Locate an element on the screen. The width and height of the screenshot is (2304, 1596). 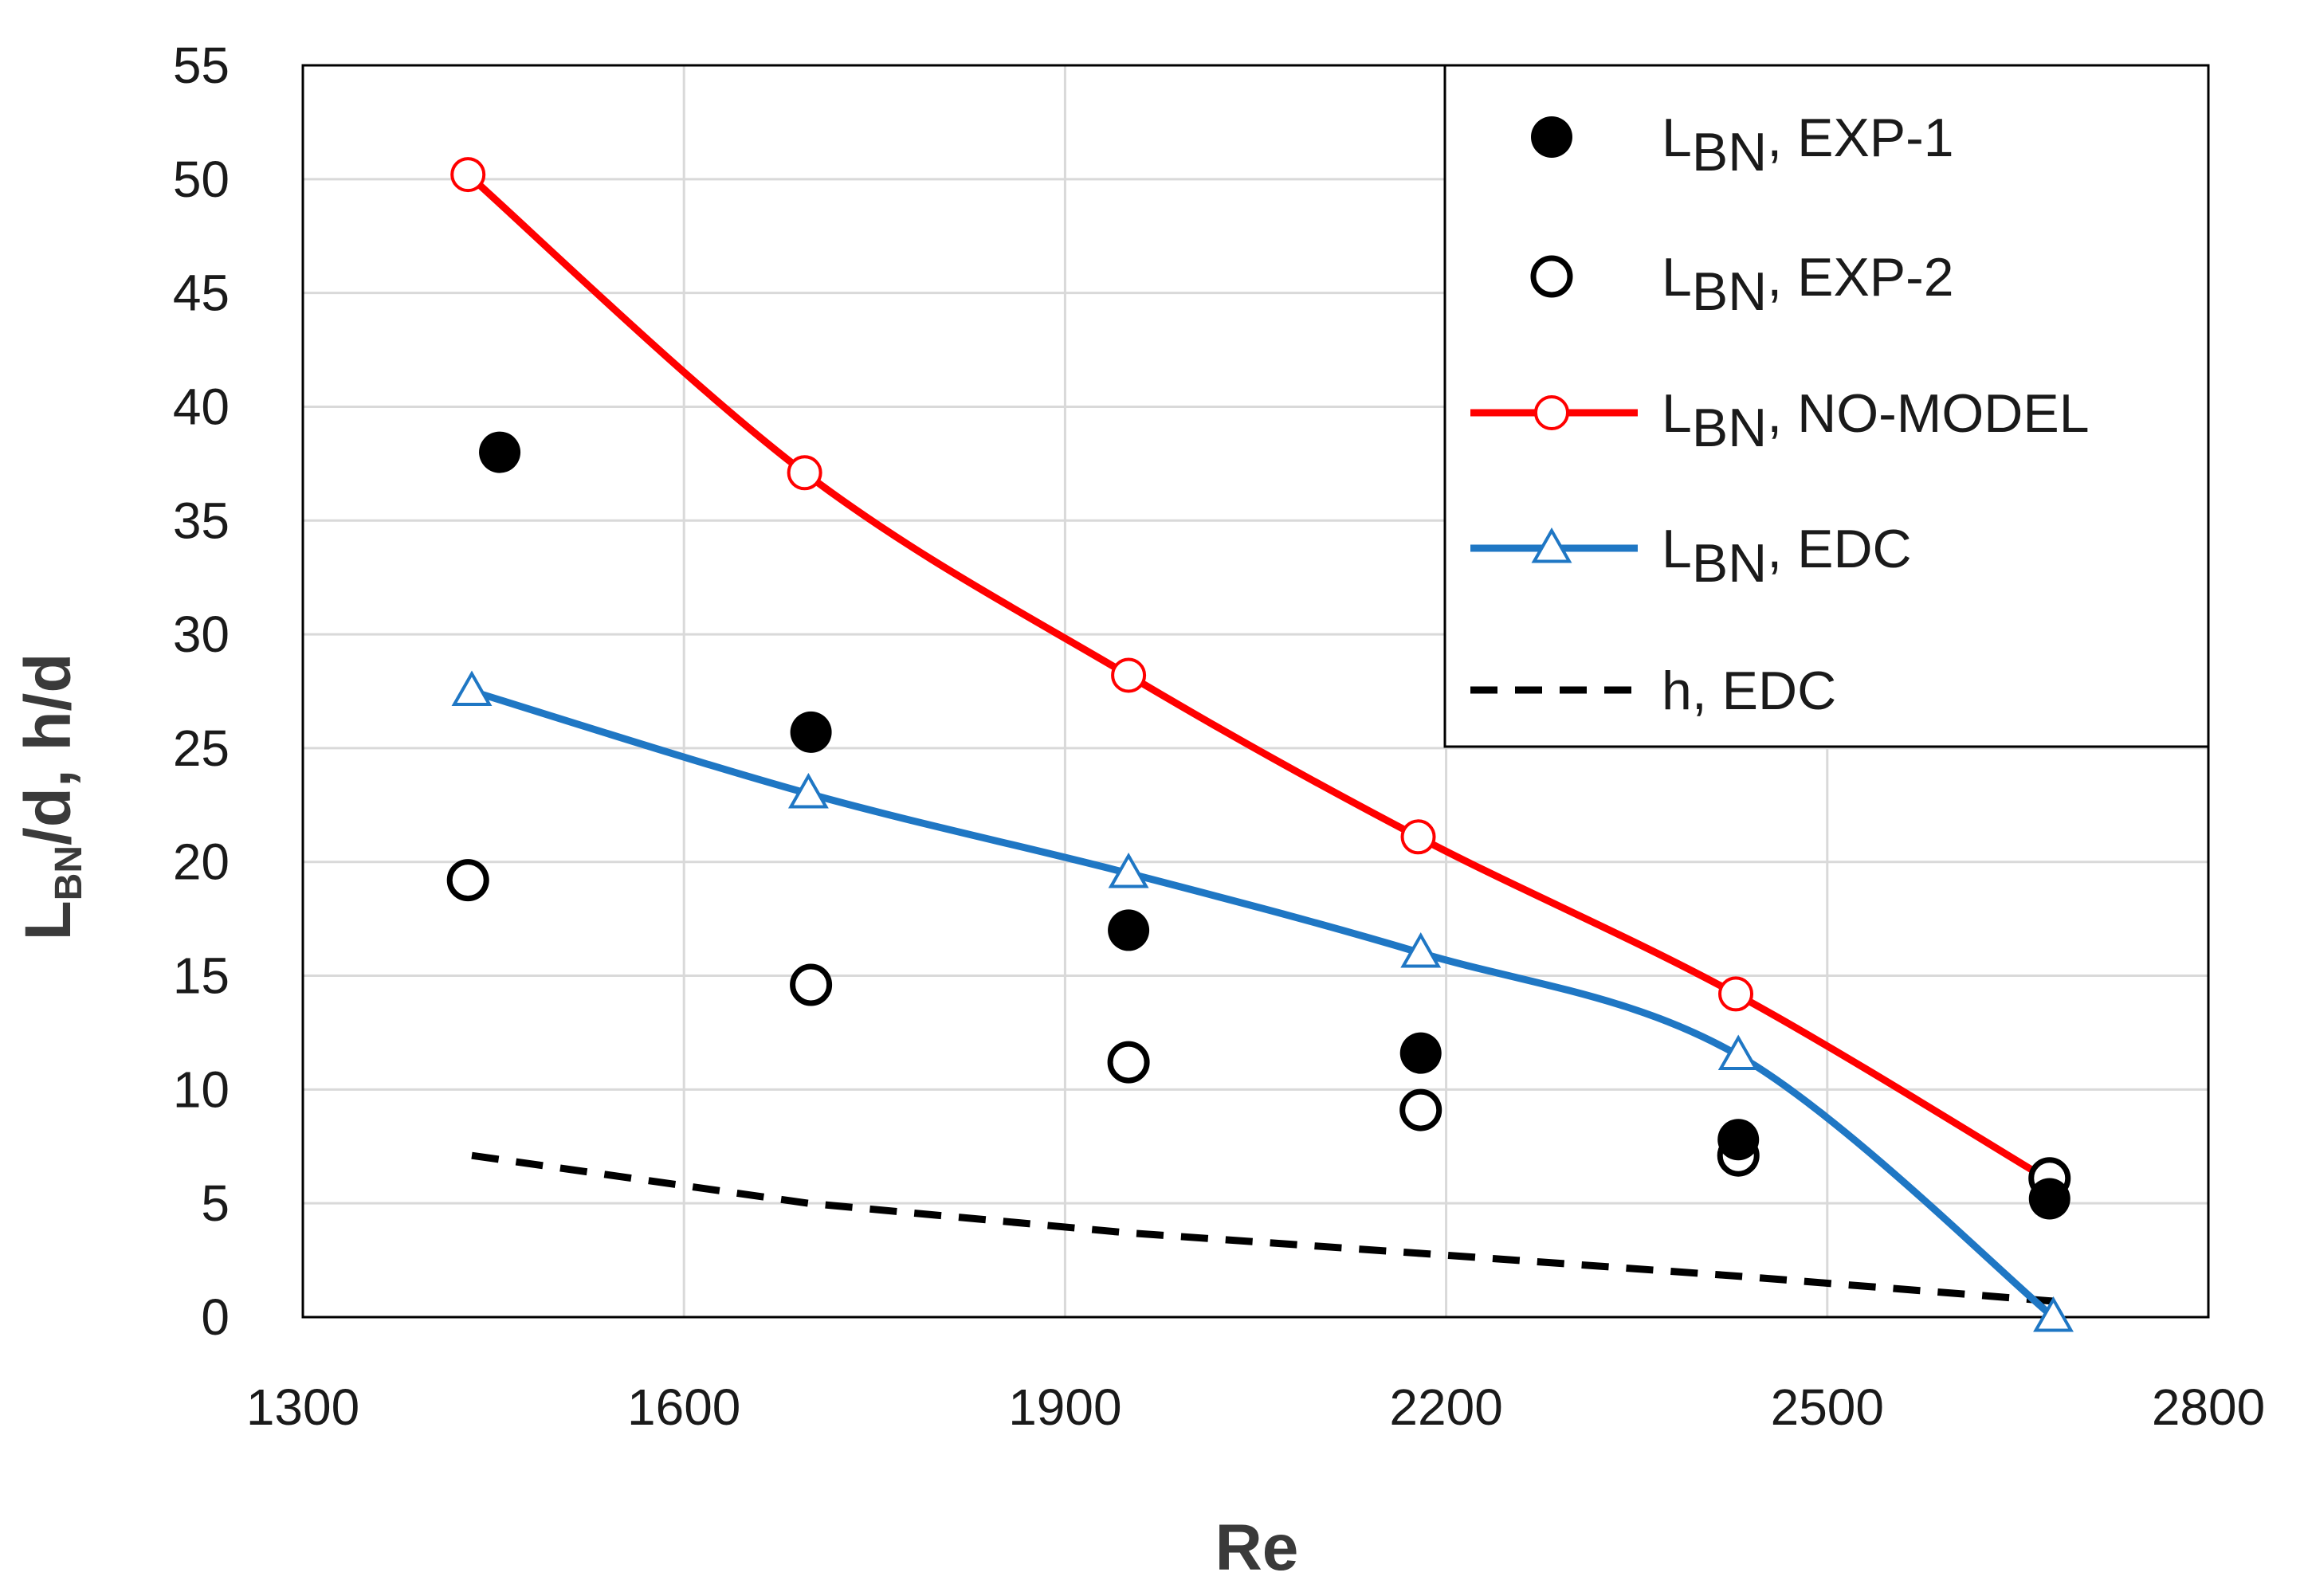
legend-label: LBN, EDC is located at coordinates (1787, 557).